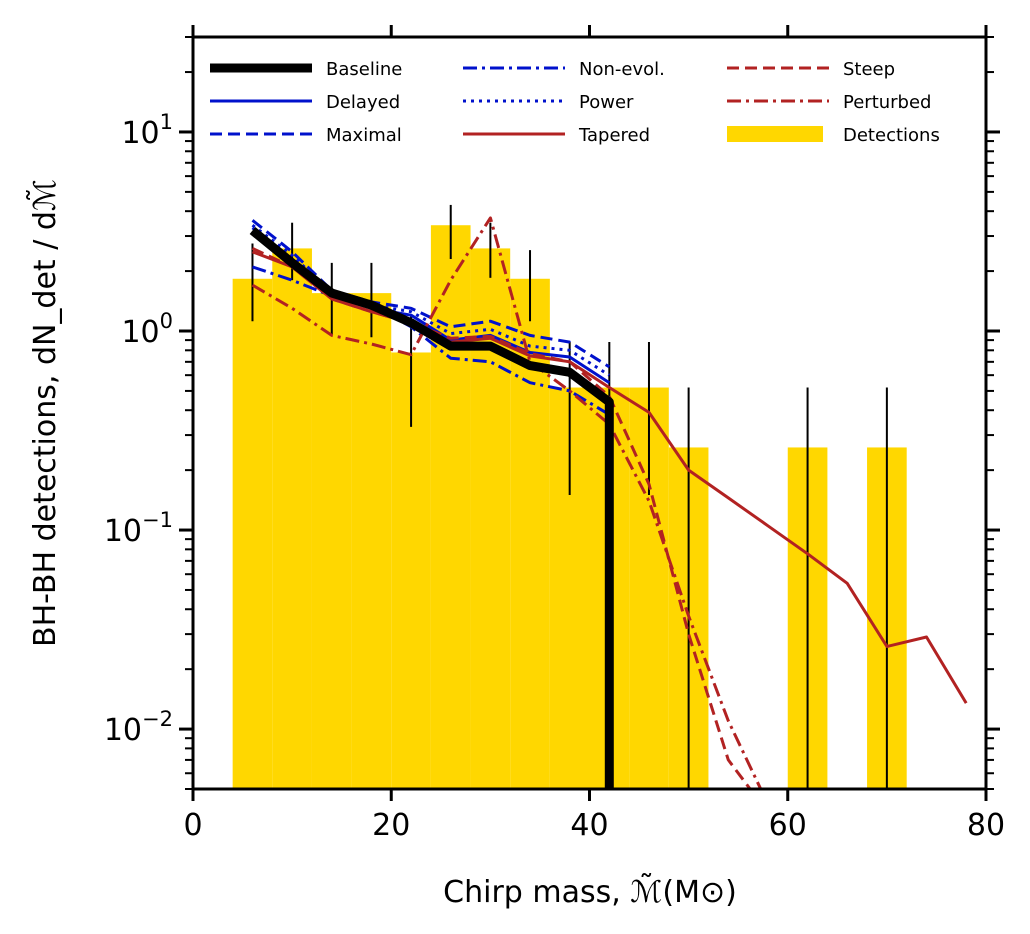 Image resolution: width=1030 pixels, height=934 pixels. What do you see at coordinates (192, 825) in the screenshot?
I see `x-tick-label: 0` at bounding box center [192, 825].